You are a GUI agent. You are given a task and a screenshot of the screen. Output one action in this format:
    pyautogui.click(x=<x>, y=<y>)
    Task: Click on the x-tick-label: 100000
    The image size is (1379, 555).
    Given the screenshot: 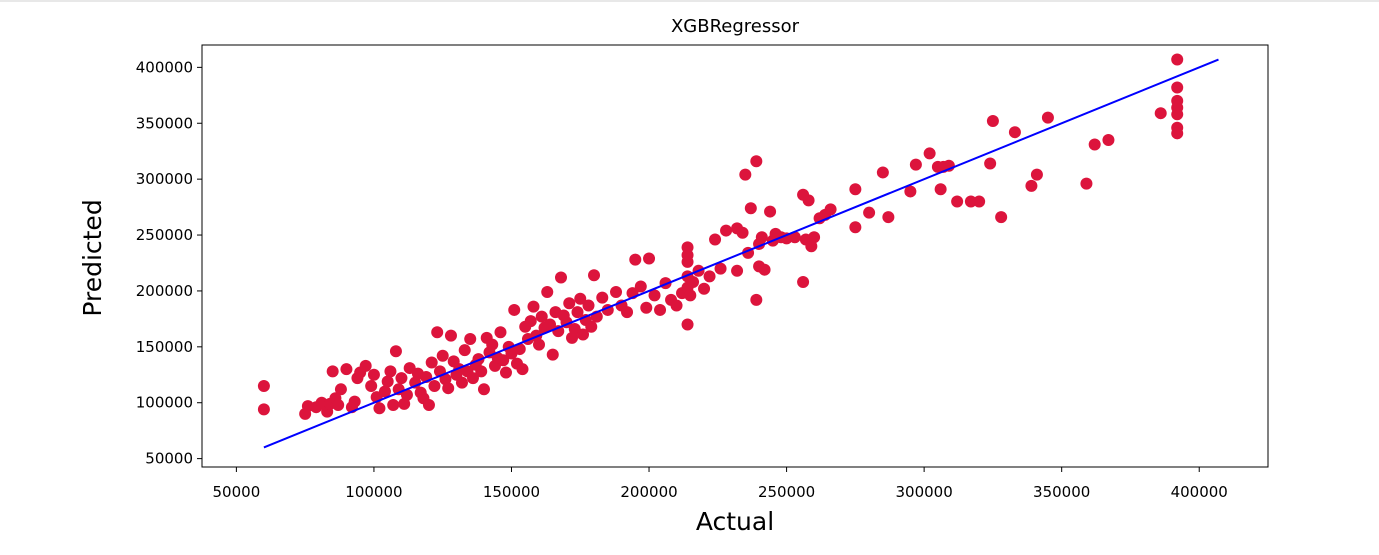 What is the action you would take?
    pyautogui.click(x=373, y=492)
    